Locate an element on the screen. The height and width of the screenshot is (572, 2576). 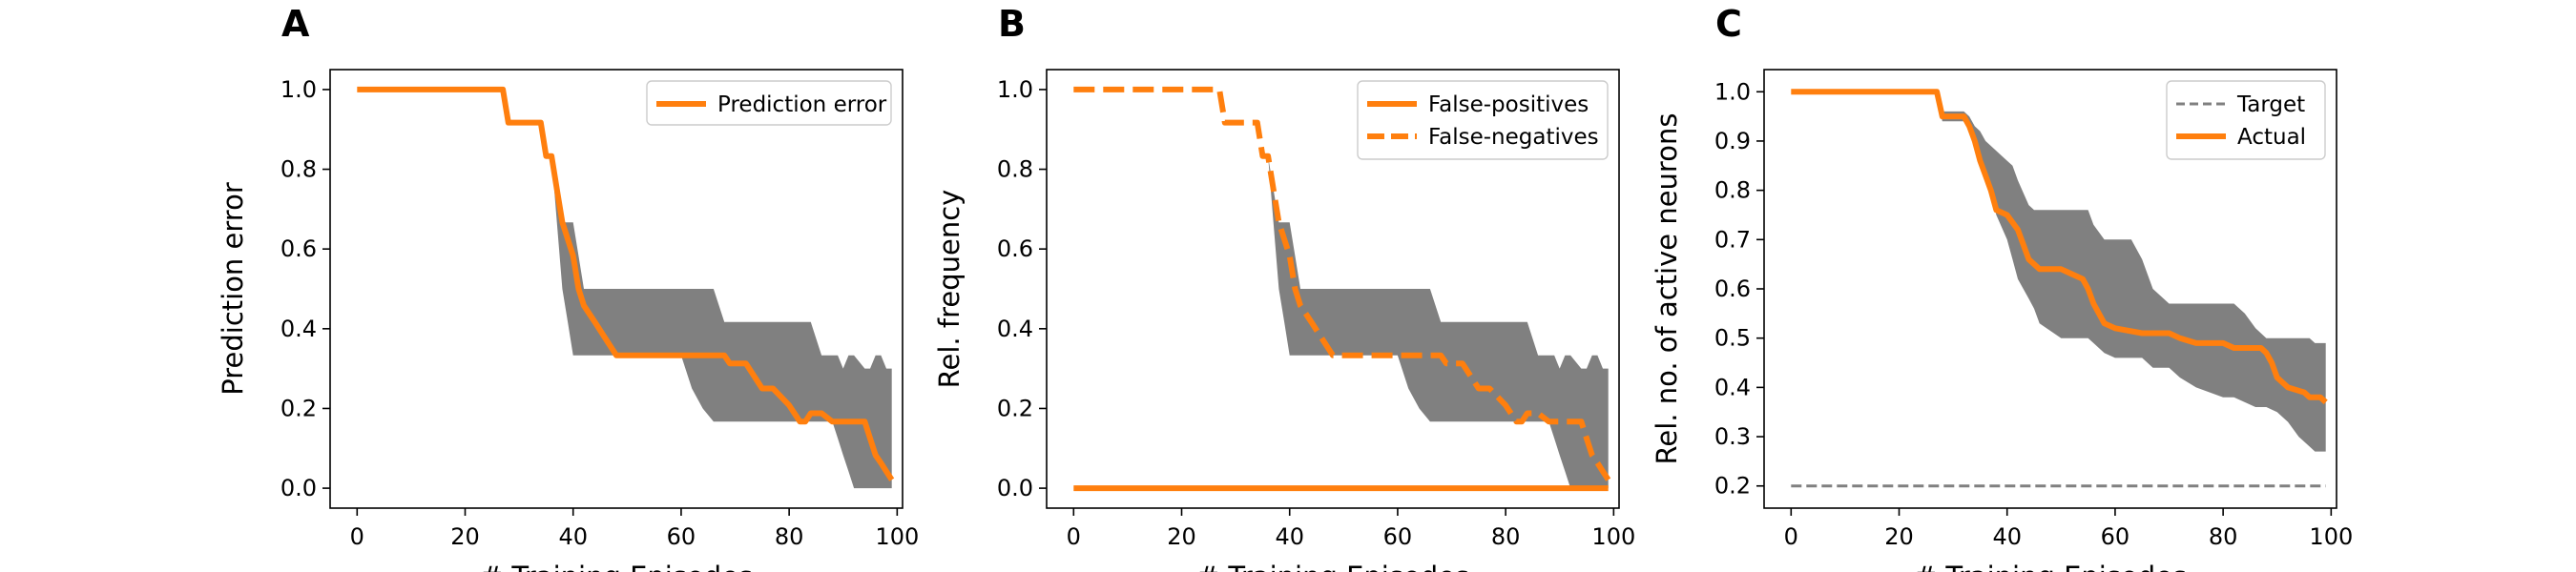
x-axis-label-c: # Training Episodes is located at coordinates (2050, 567).